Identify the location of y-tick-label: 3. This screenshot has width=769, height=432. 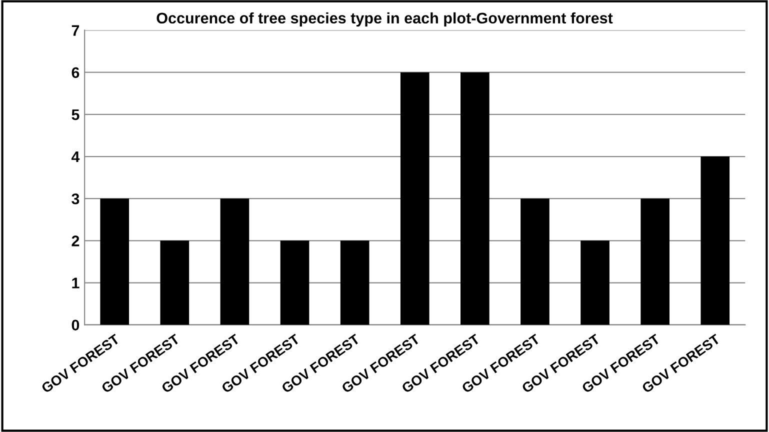
(76, 198).